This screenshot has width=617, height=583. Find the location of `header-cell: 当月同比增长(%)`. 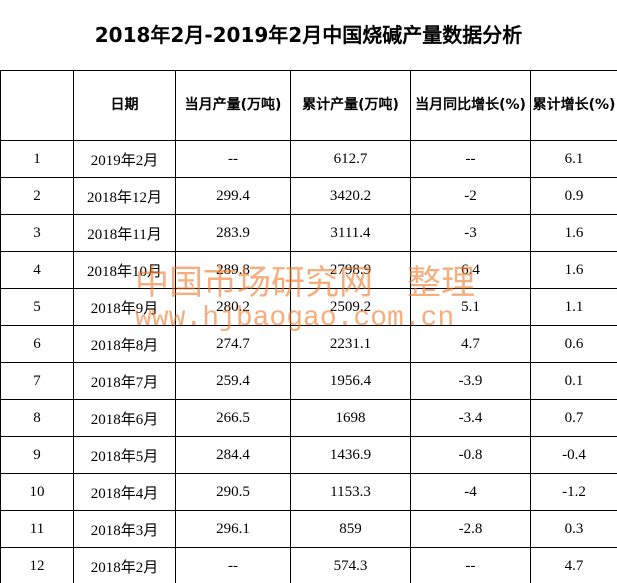

header-cell: 当月同比增长(%) is located at coordinates (470, 105).